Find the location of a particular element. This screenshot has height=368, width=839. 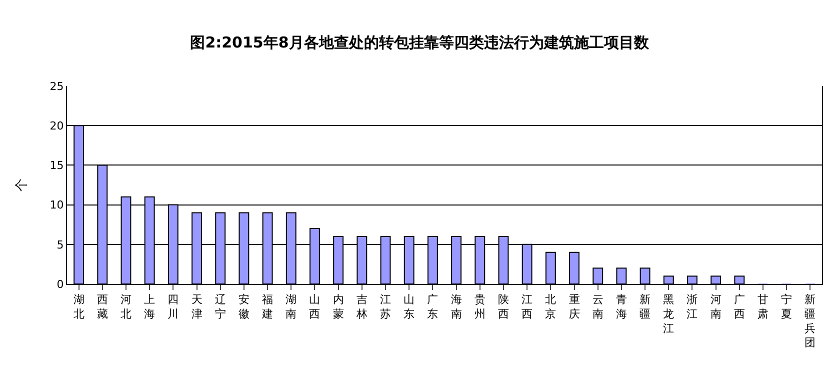

x-tick-label: 福建 is located at coordinates (267, 306).